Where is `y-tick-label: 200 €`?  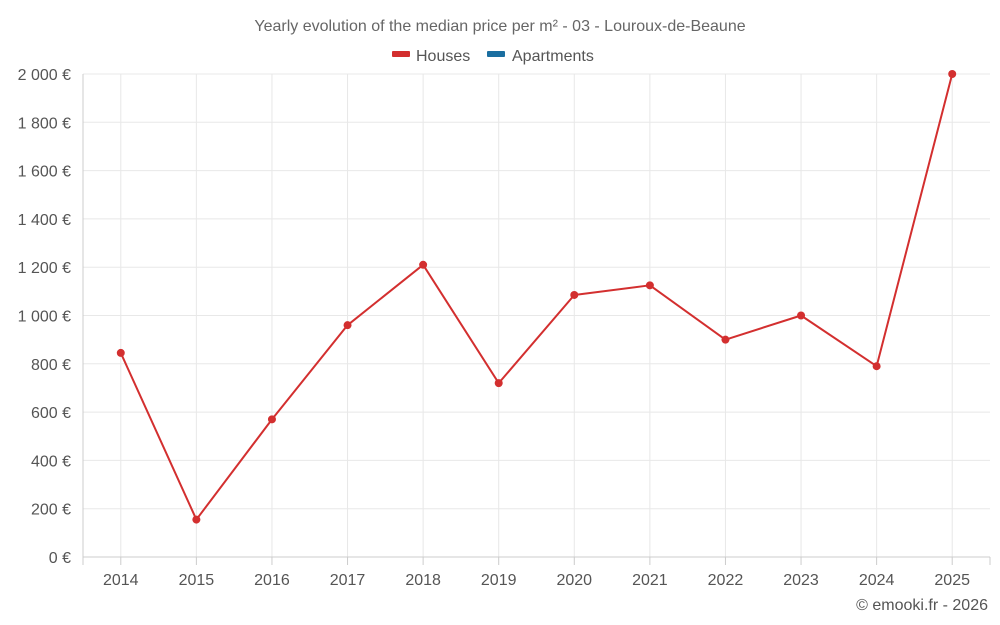 y-tick-label: 200 € is located at coordinates (51, 510).